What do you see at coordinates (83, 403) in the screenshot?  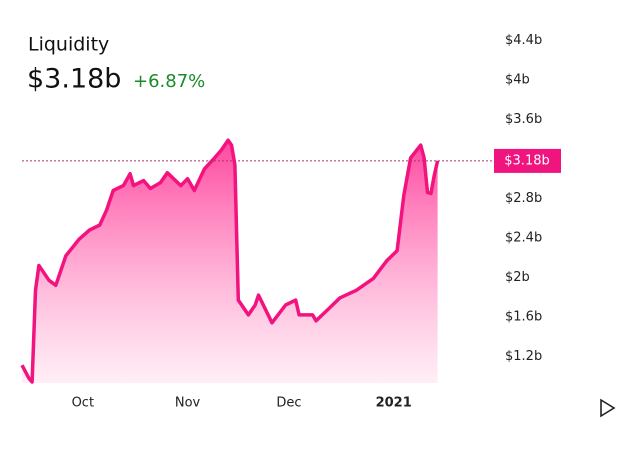 I see `x-tick-label: Oct` at bounding box center [83, 403].